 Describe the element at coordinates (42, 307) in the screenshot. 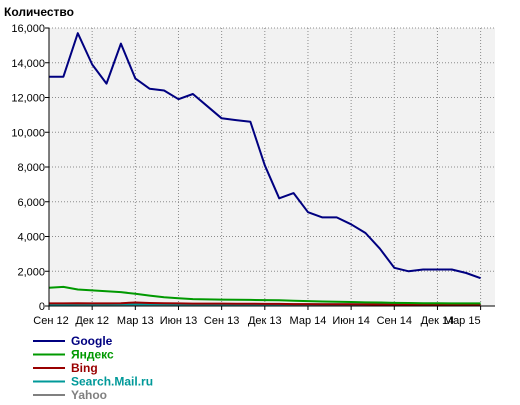

I see `y-tick-label: 0` at that location.